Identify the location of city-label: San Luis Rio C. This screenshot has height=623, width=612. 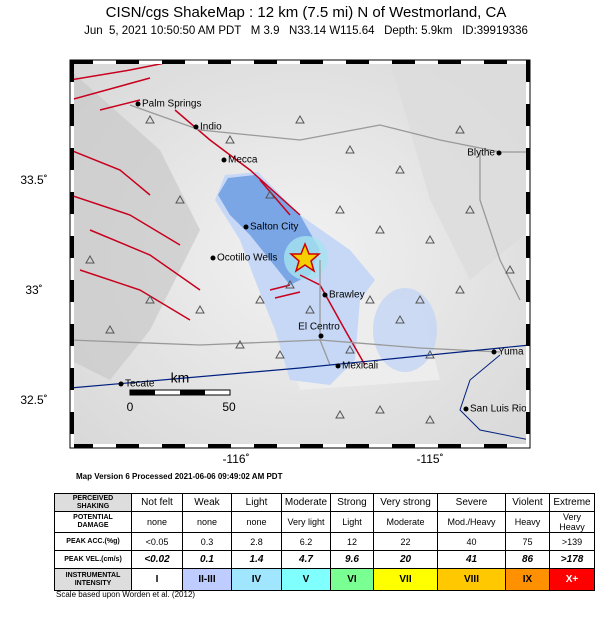
(503, 409).